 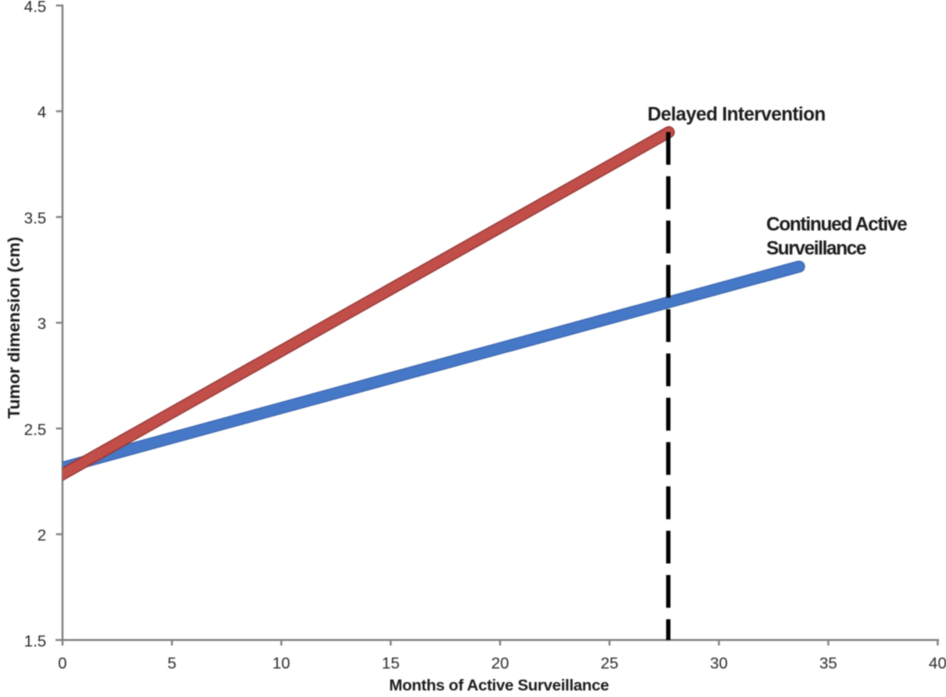 I want to click on svg-text: Months of Active Surveillance, so click(x=499, y=686).